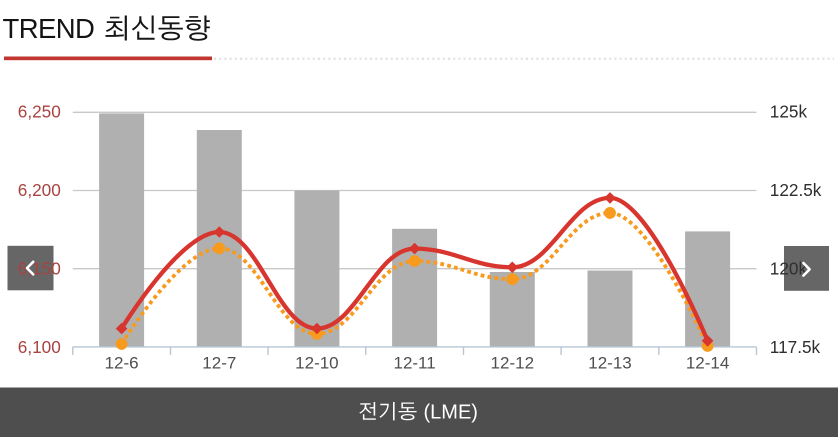 This screenshot has width=838, height=443. I want to click on svg-text: 117.5k, so click(795, 347).